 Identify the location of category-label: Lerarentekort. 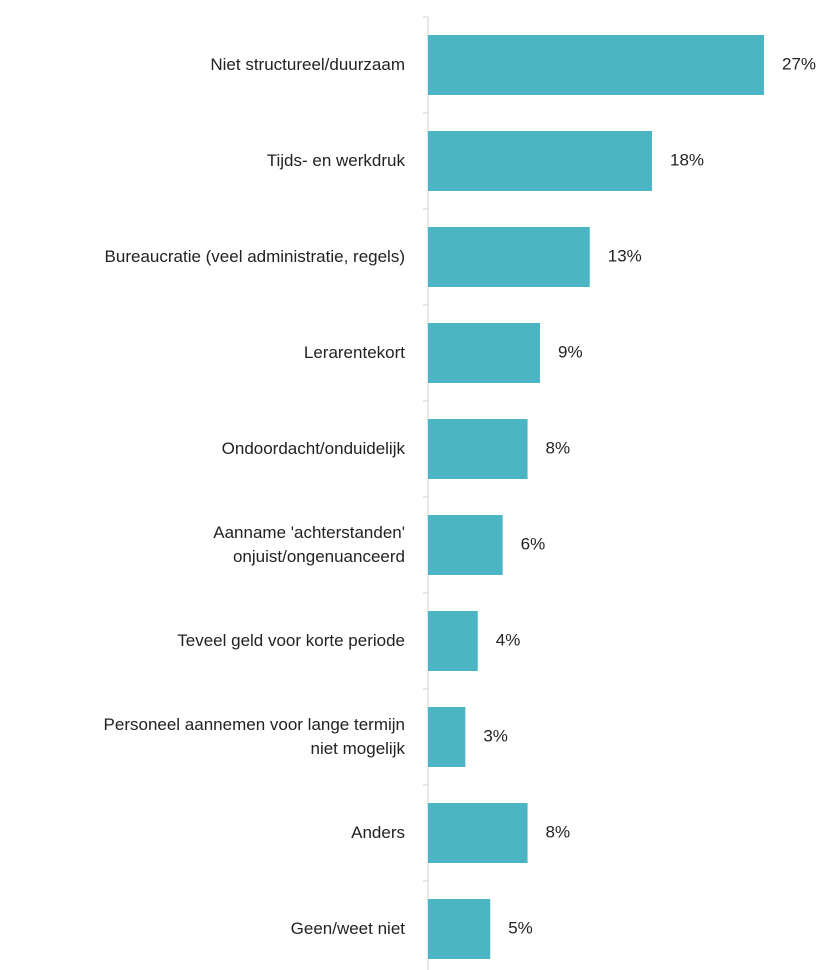
(354, 352).